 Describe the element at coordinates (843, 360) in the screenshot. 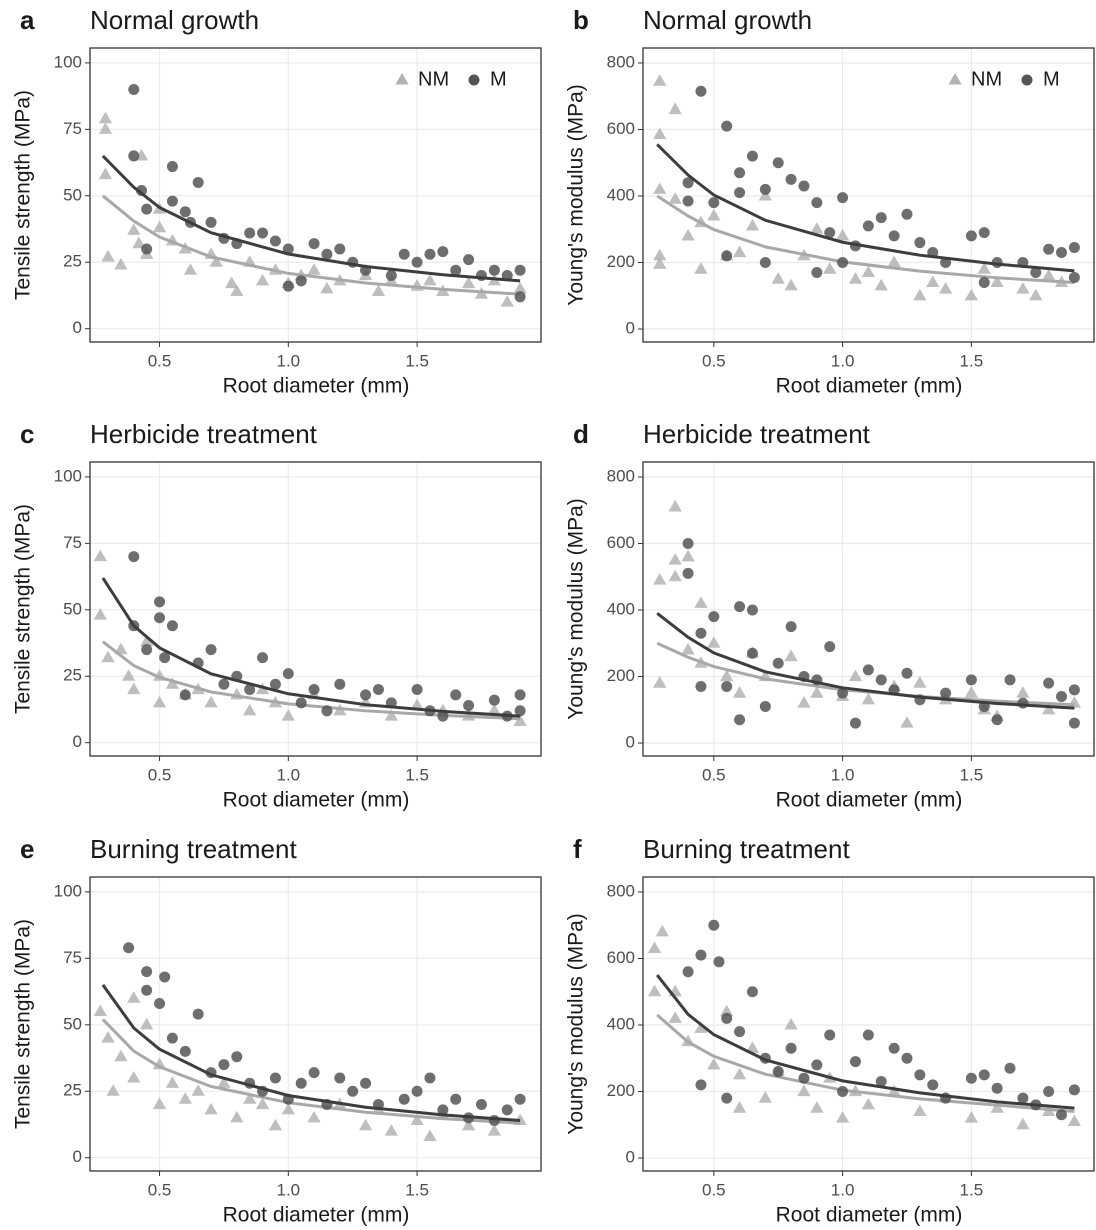

I see `x-tick-label: 1.0` at that location.